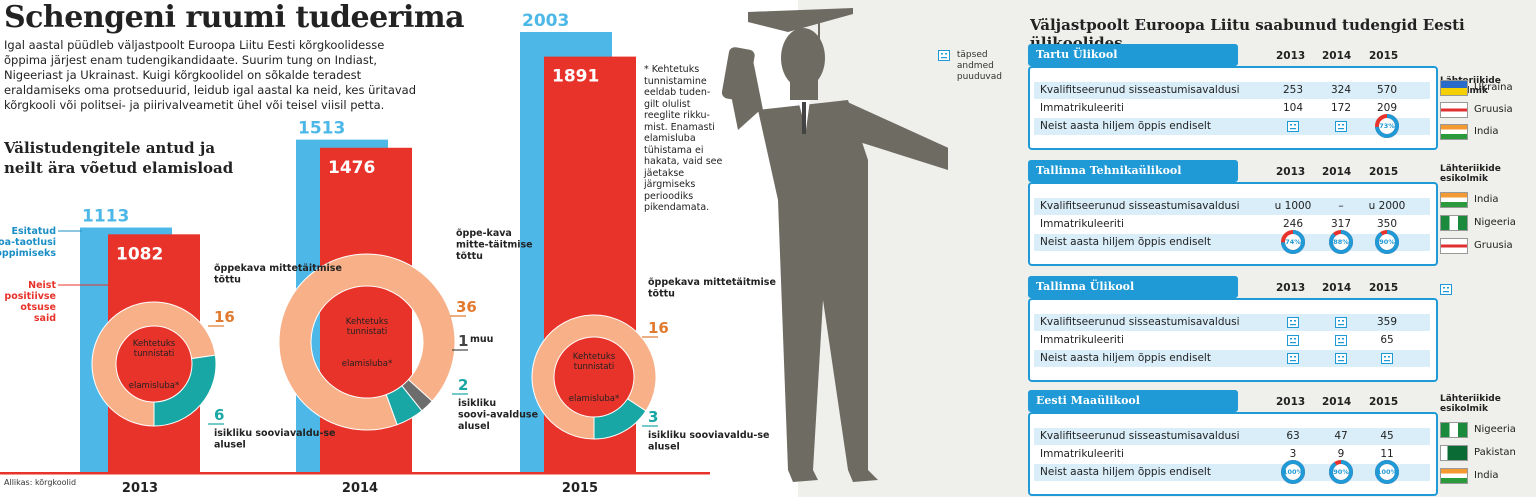 Image resolution: width=1536 pixels, height=497 pixels. I want to click on table-cell: –, so click(1341, 206).